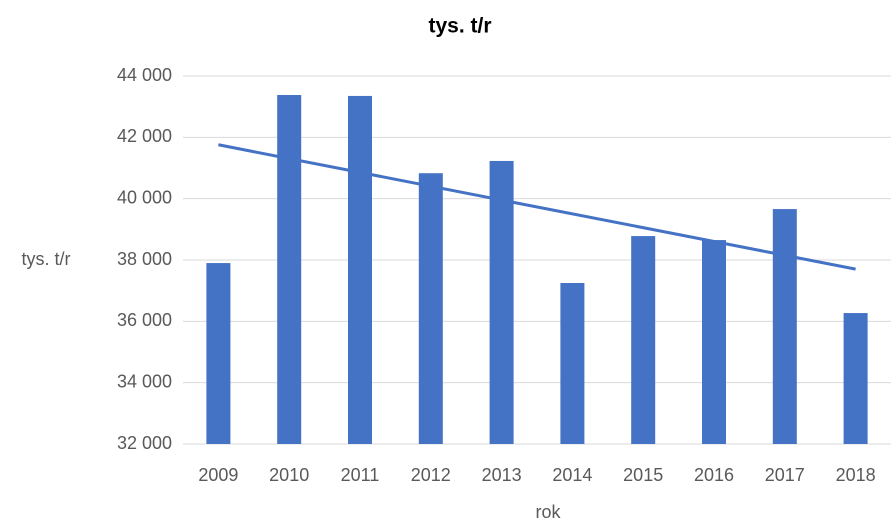 Image resolution: width=891 pixels, height=524 pixels. What do you see at coordinates (459, 26) in the screenshot?
I see `chart-title: tys. t/r` at bounding box center [459, 26].